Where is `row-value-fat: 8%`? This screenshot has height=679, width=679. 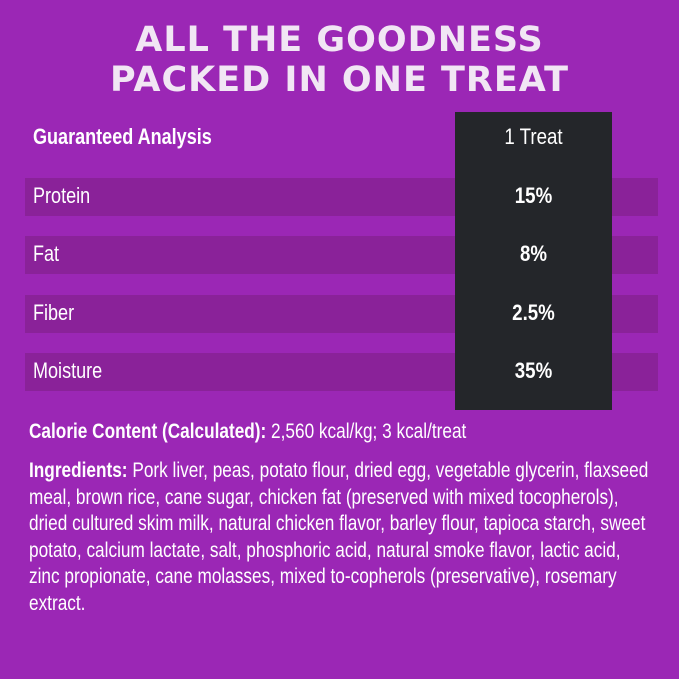 row-value-fat: 8% is located at coordinates (533, 253).